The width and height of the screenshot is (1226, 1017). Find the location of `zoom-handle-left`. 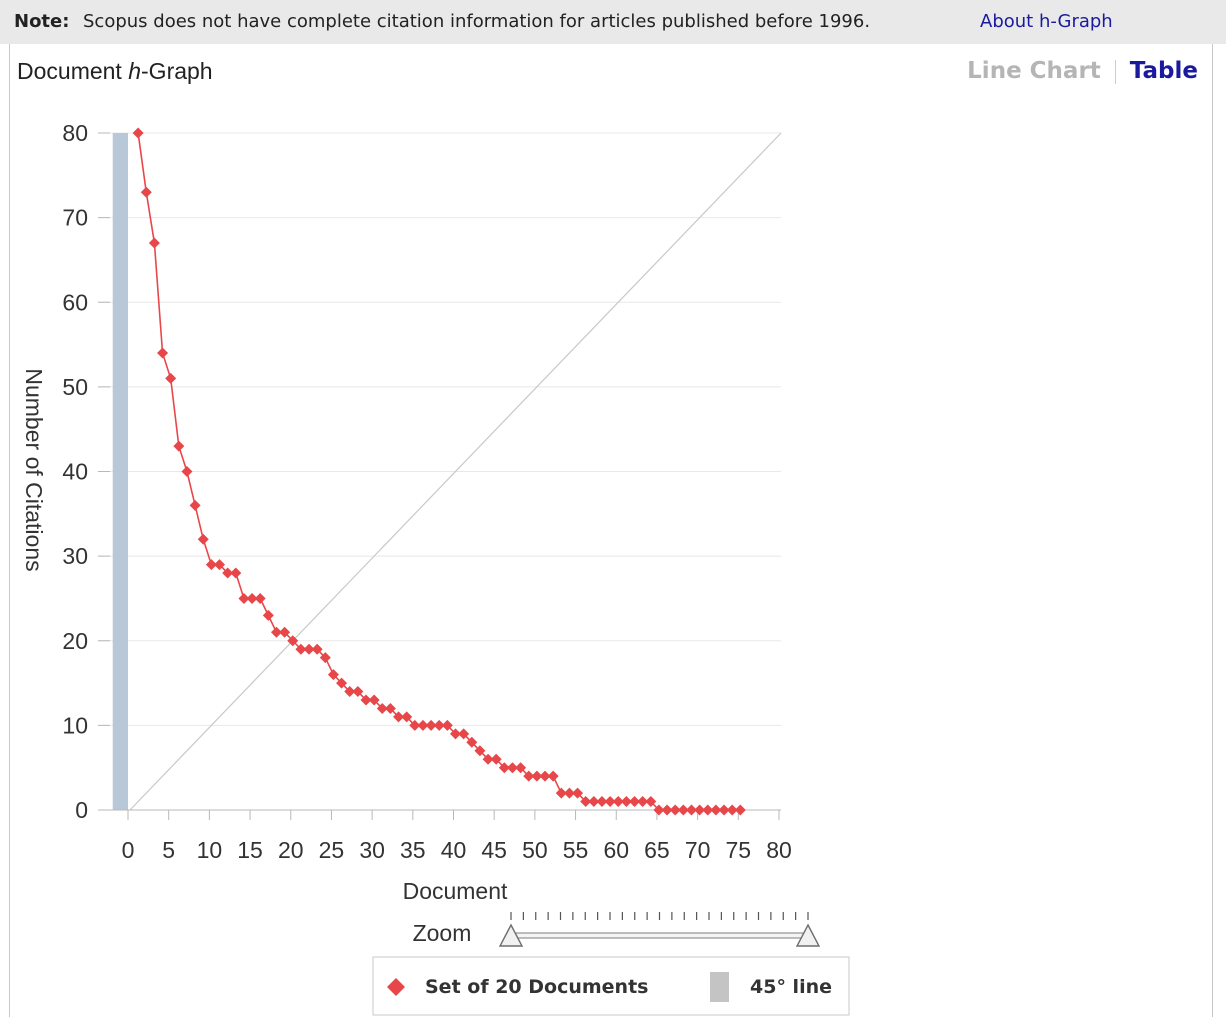

zoom-handle-left is located at coordinates (511, 935).